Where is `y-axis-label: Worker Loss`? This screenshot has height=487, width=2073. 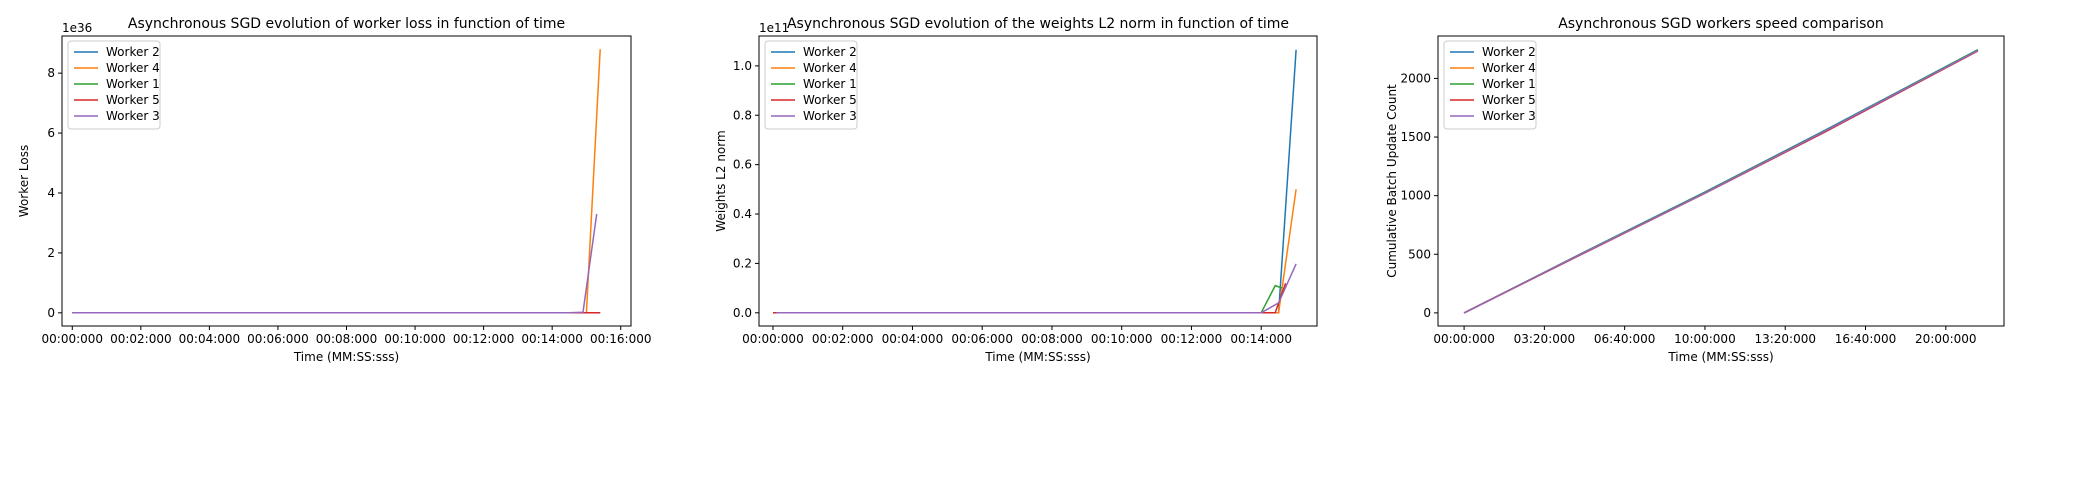
y-axis-label: Worker Loss is located at coordinates (24, 181).